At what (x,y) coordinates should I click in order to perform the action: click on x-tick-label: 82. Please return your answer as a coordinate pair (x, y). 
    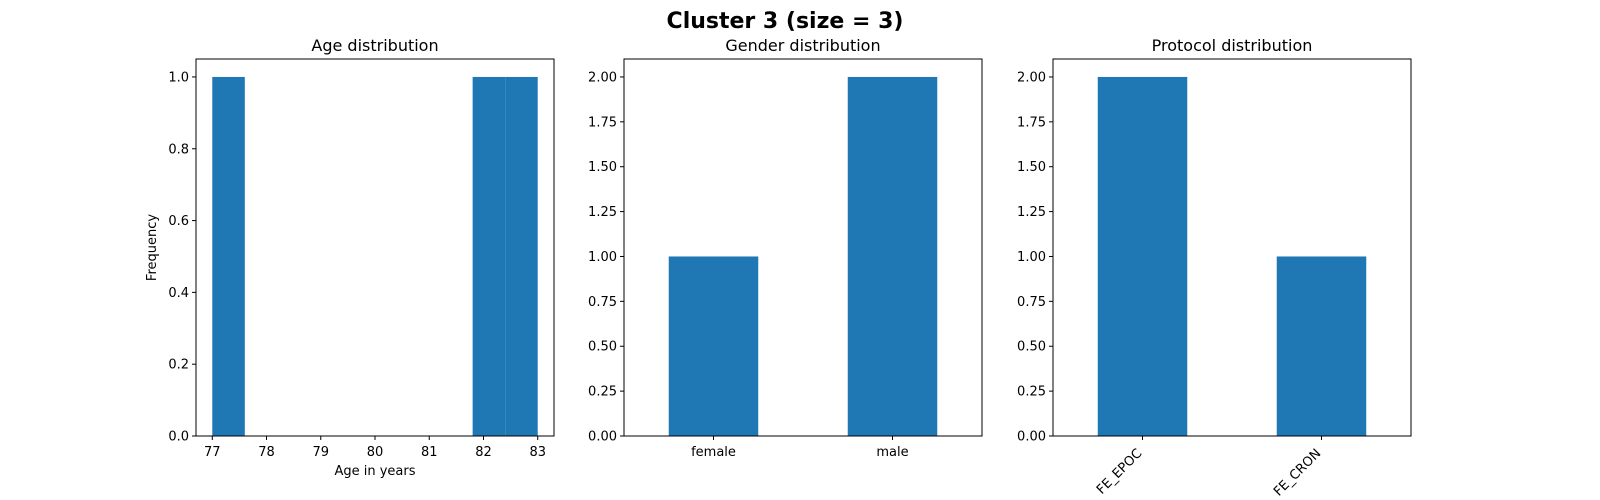
    Looking at the image, I should click on (483, 452).